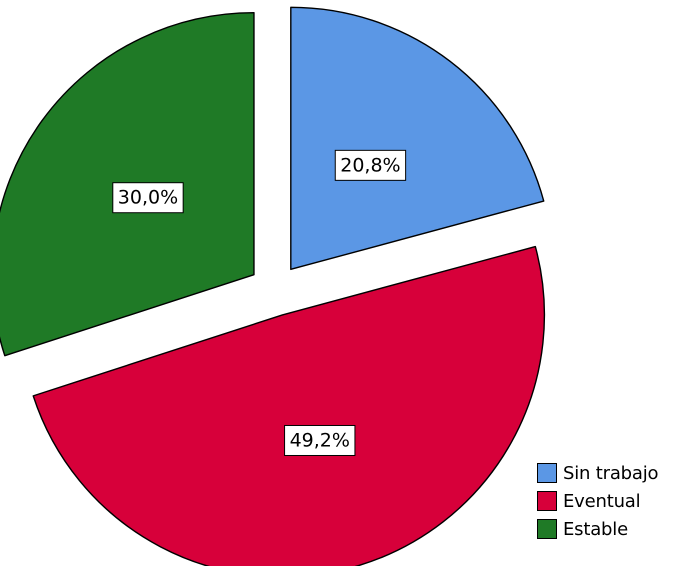 The width and height of the screenshot is (683, 566). Describe the element at coordinates (611, 473) in the screenshot. I see `legend-label-sin-trabajo: Sin trabajo` at that location.